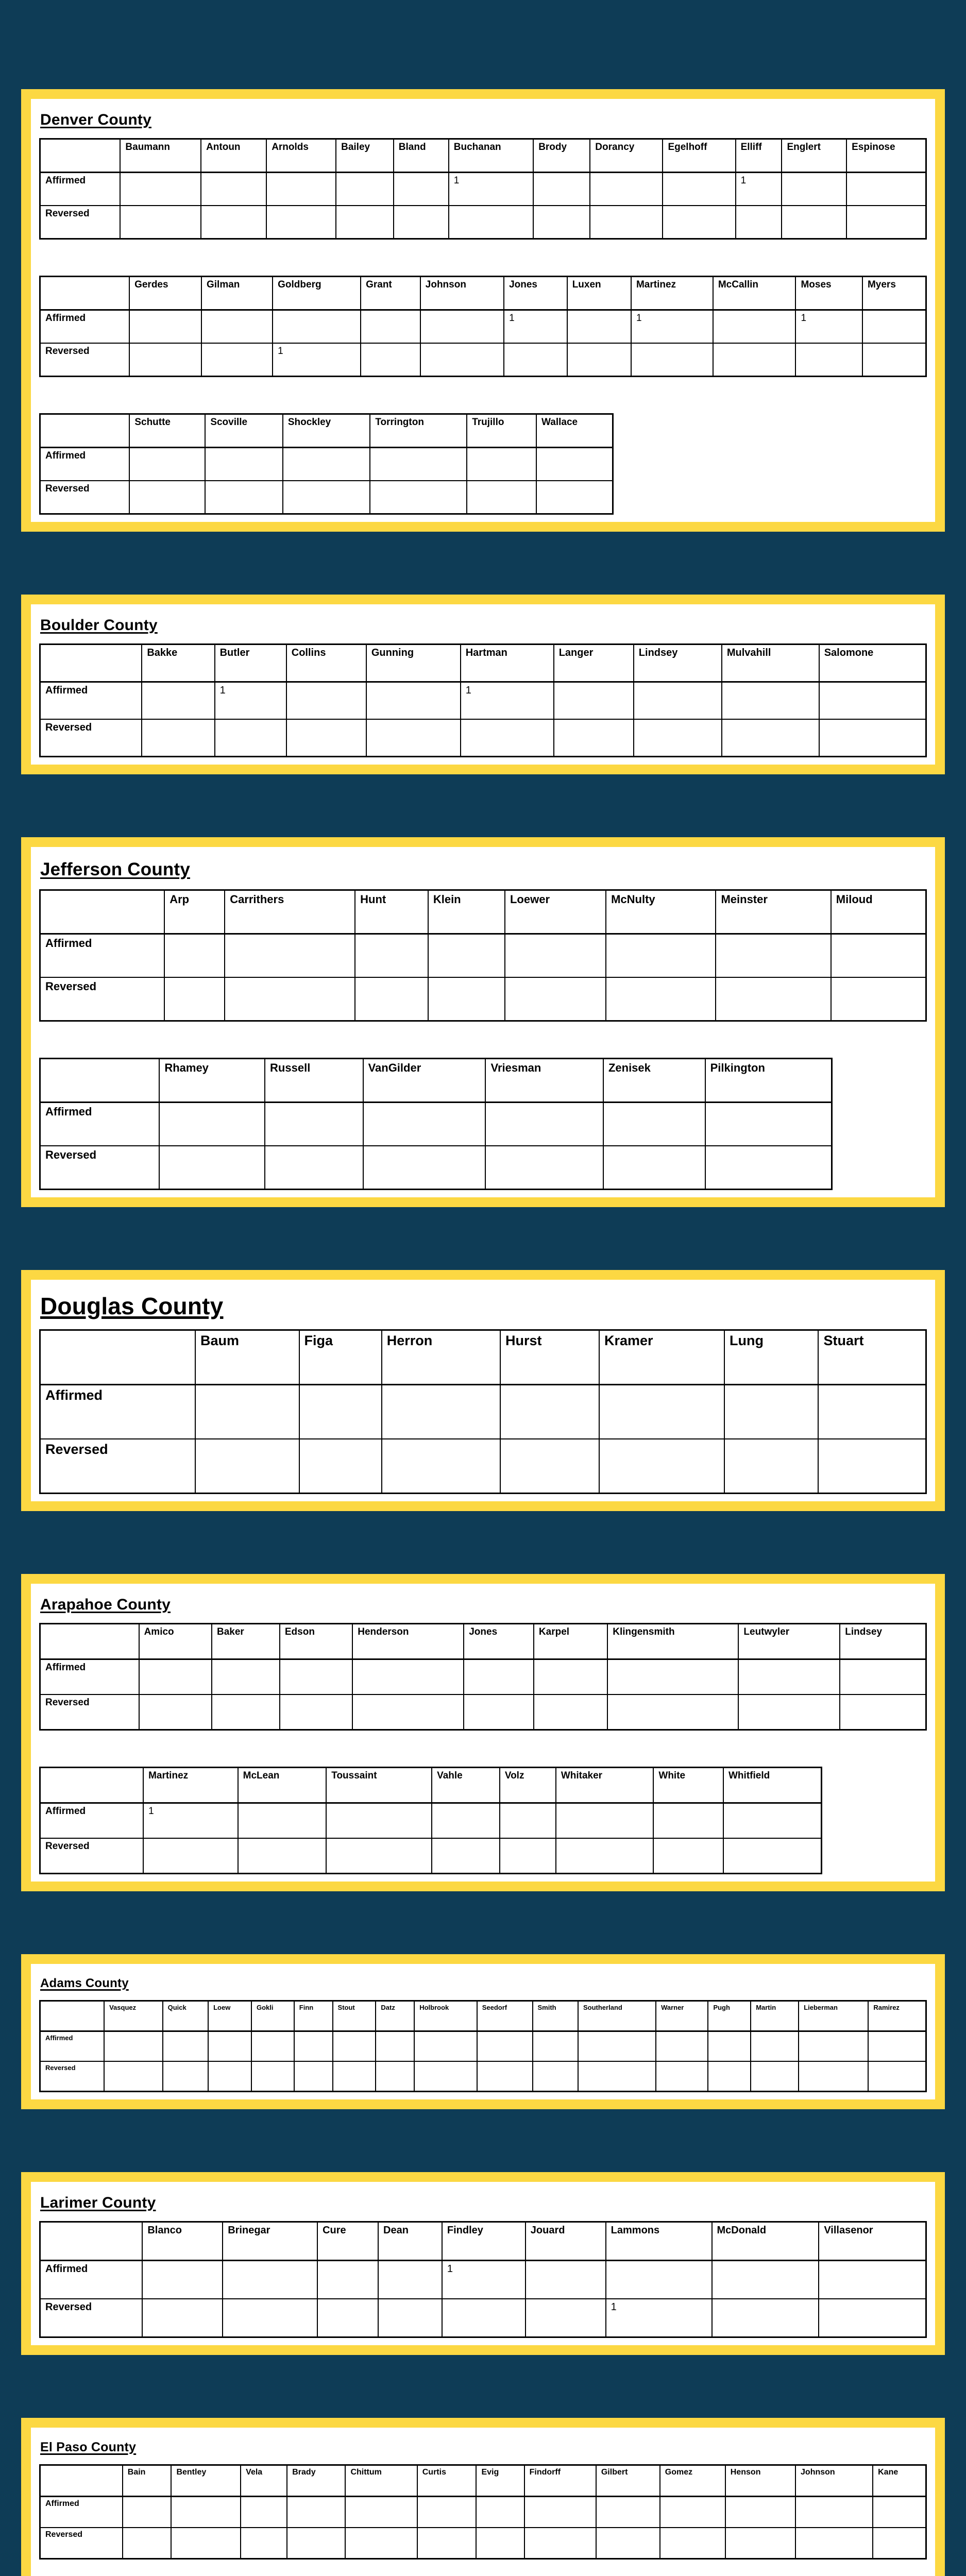  What do you see at coordinates (562, 155) in the screenshot?
I see `judge-column-header: Brody` at bounding box center [562, 155].